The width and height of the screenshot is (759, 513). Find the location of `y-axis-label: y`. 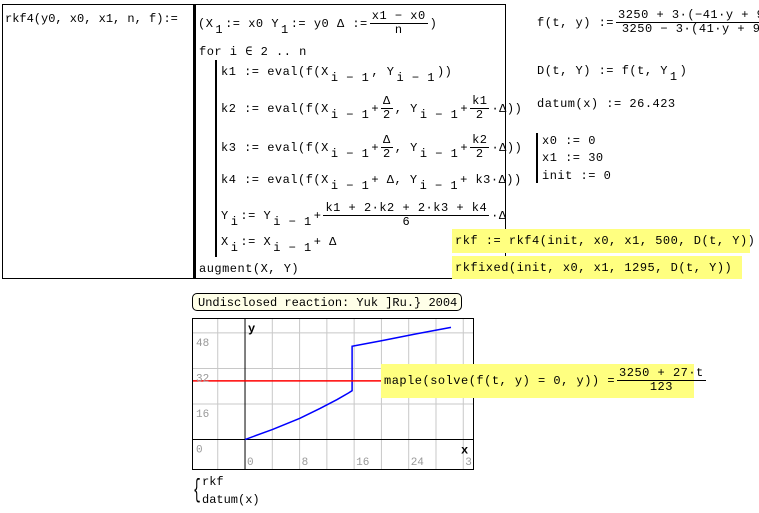

y-axis-label: y is located at coordinates (251, 329).